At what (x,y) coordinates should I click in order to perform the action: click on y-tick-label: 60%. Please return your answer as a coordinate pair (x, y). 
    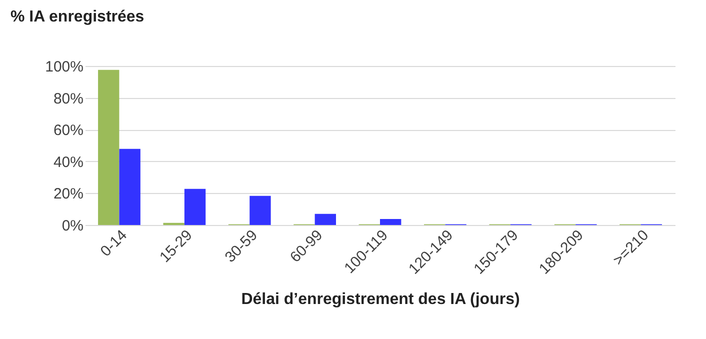
    Looking at the image, I should click on (68, 131).